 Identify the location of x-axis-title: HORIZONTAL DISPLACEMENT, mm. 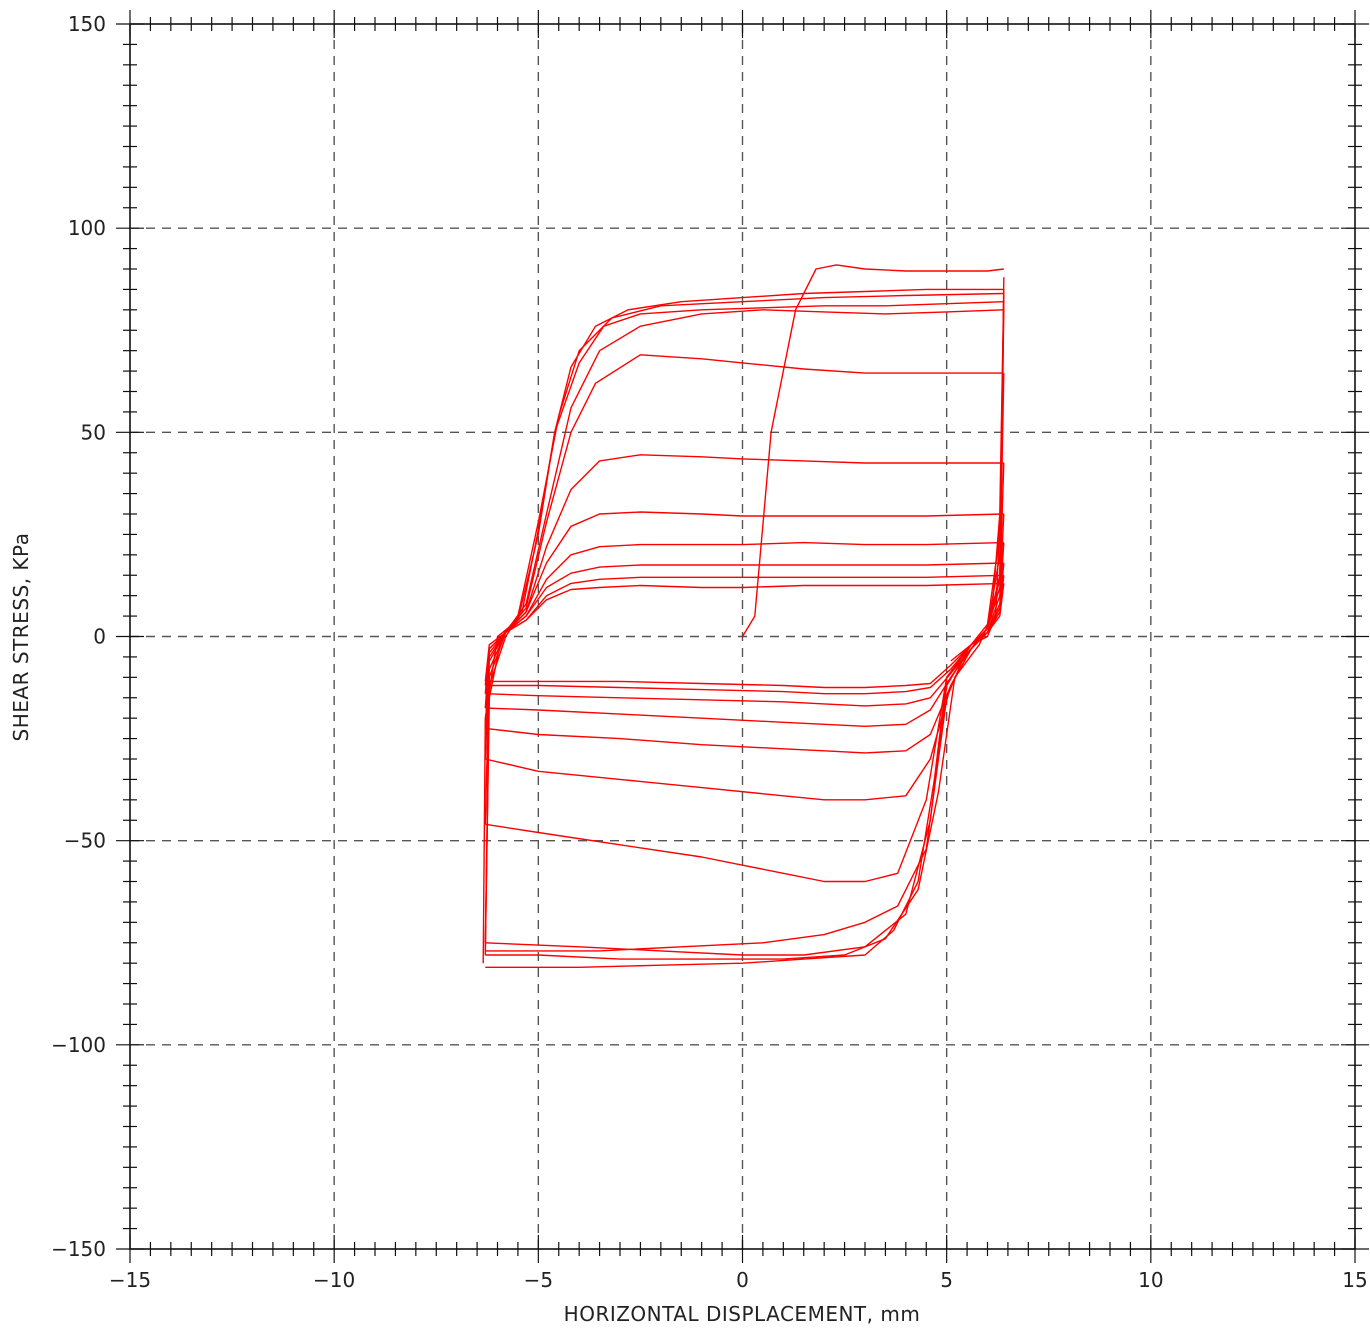
(742, 1314).